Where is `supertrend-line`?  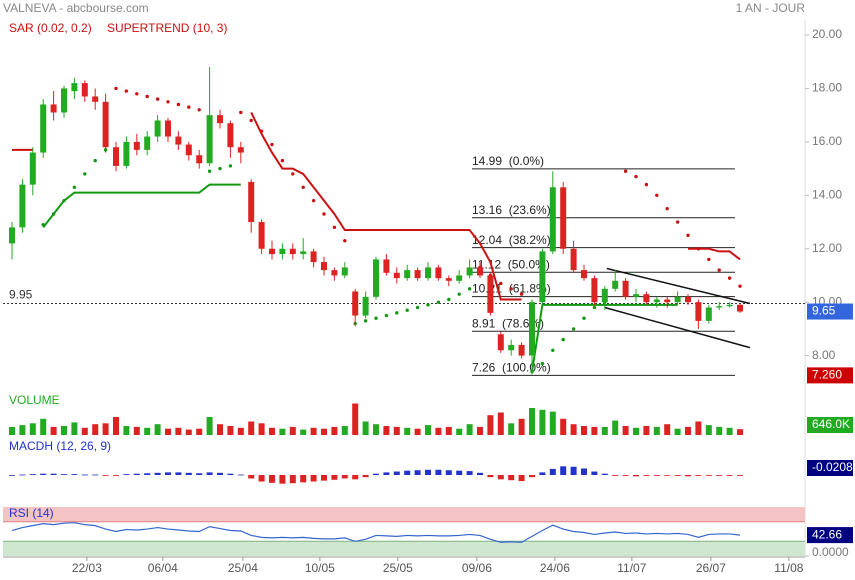
supertrend-line is located at coordinates (714, 254).